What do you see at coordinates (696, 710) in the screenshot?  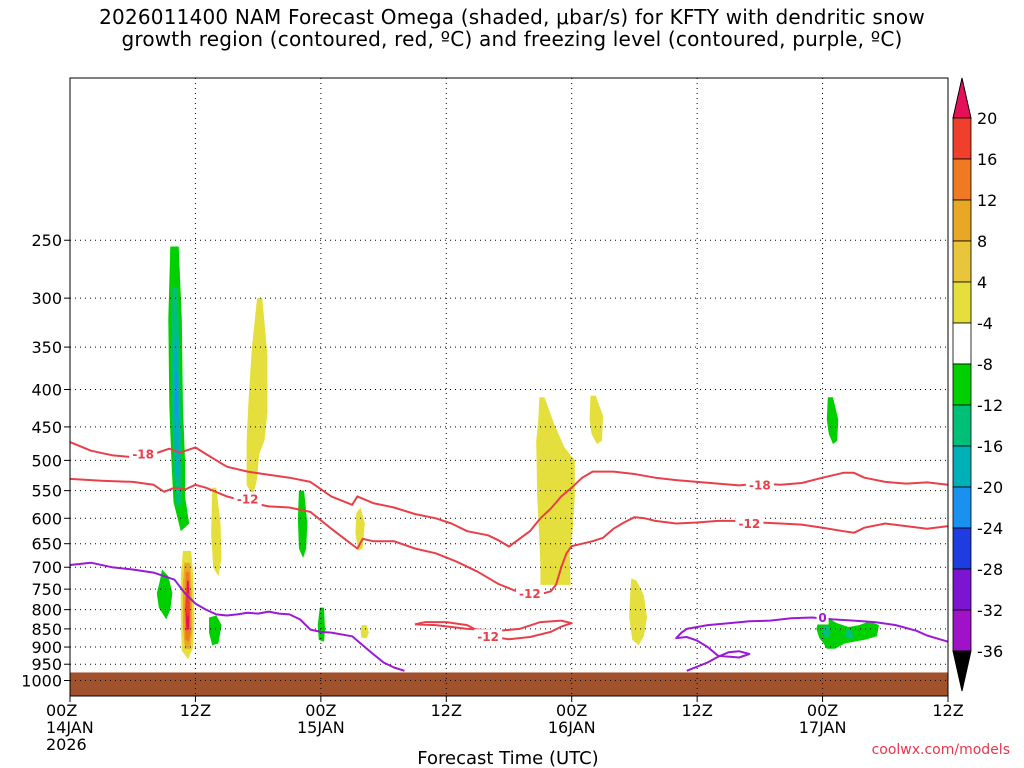 I see `x-tick-label-60-0: 12Z` at bounding box center [696, 710].